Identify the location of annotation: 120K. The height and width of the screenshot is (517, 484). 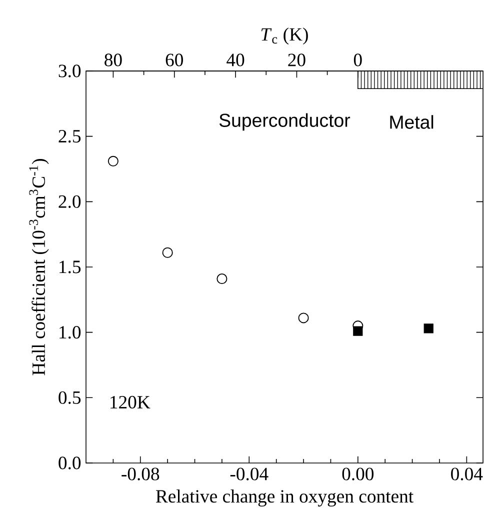
(130, 402).